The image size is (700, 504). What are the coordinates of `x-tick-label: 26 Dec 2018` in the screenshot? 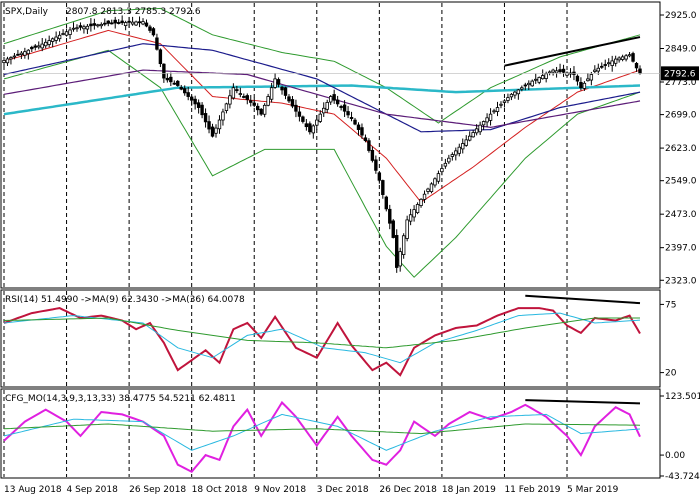 It's located at (408, 490).